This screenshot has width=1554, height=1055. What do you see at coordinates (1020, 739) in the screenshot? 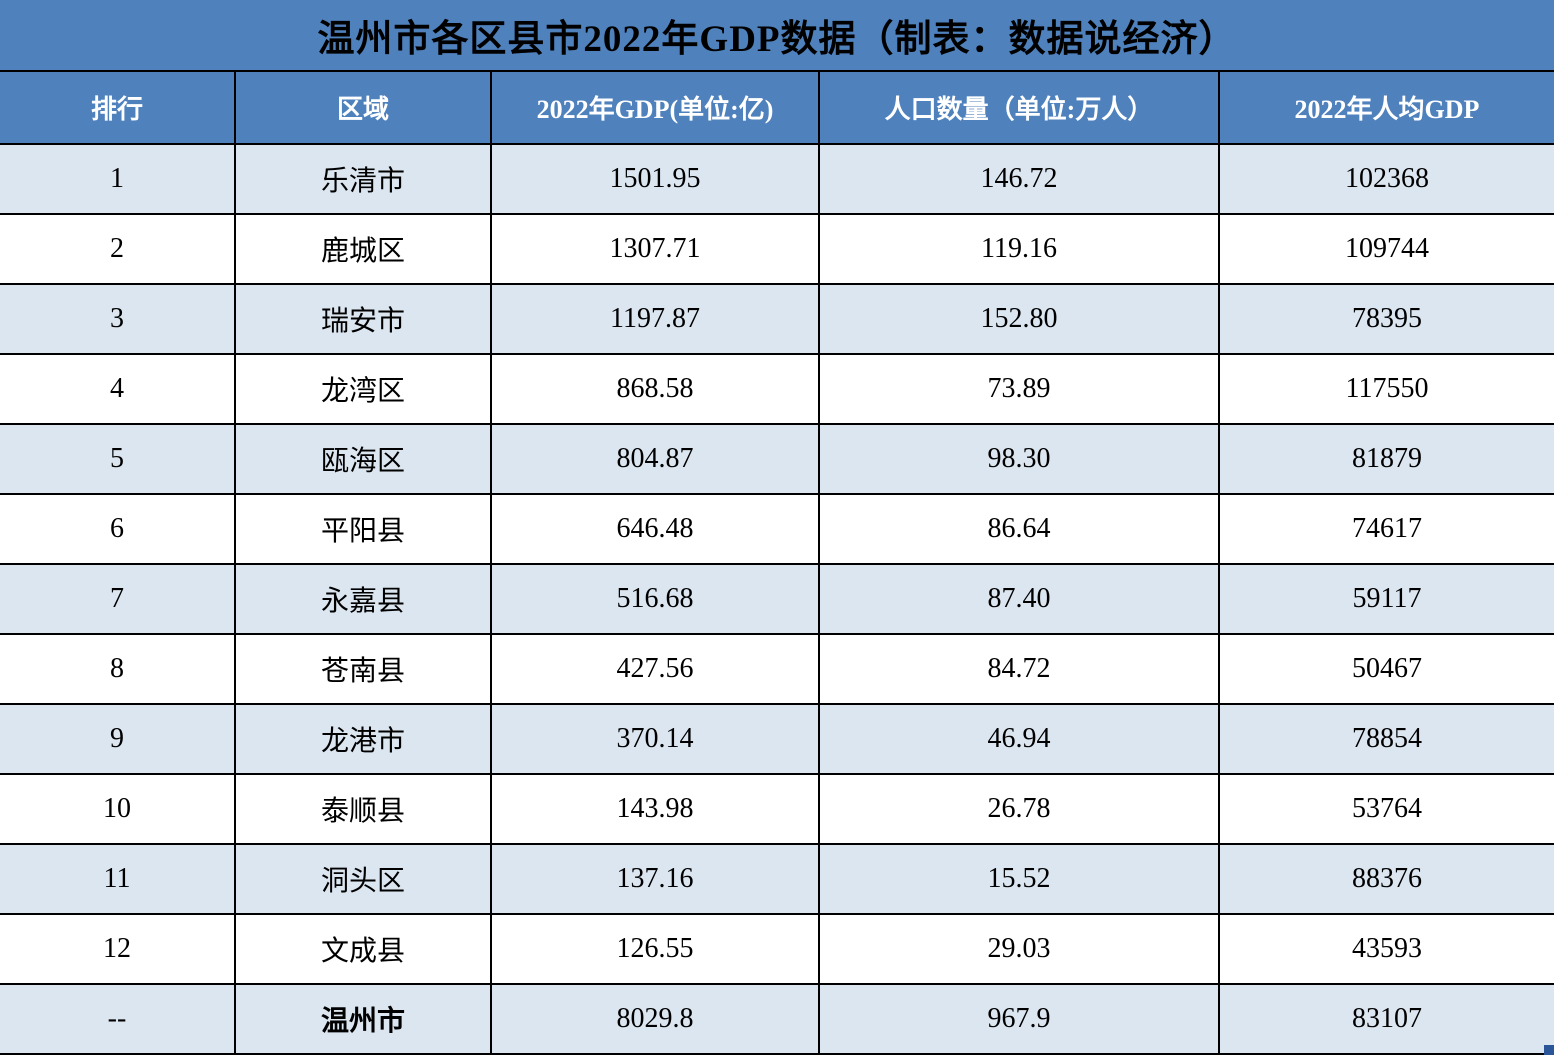
I see `cell-population: 46.94` at bounding box center [1020, 739].